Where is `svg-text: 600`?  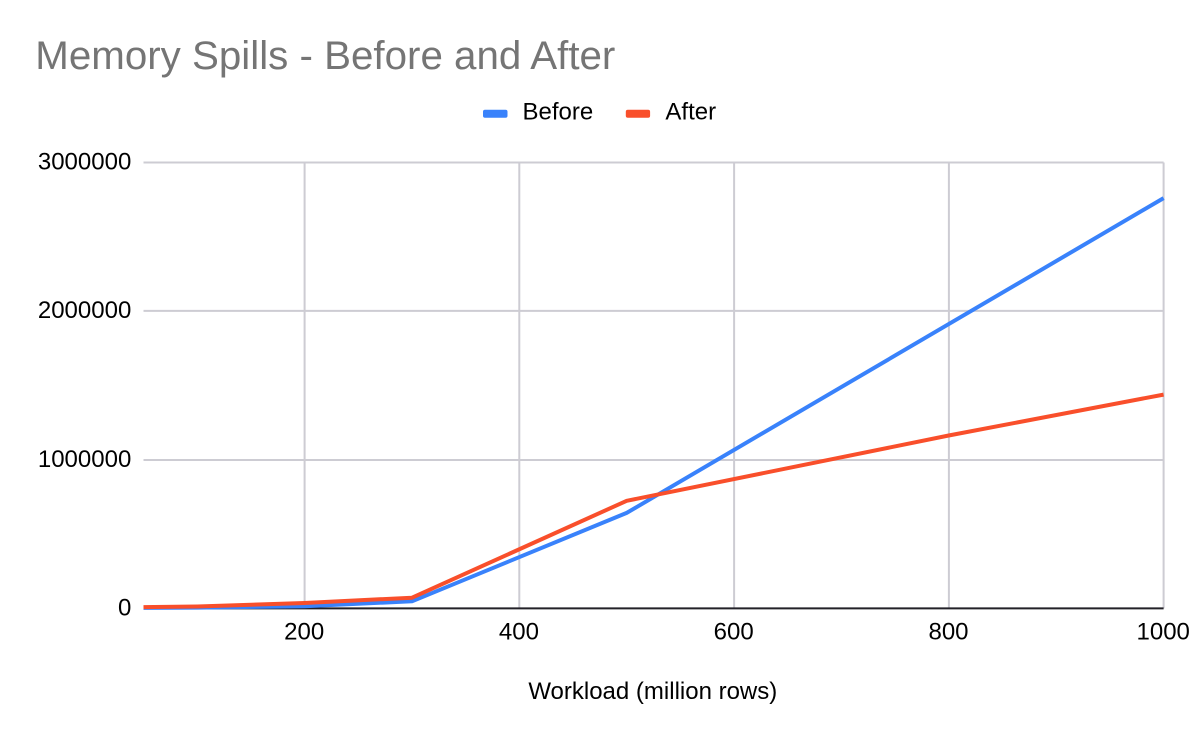
svg-text: 600 is located at coordinates (734, 632).